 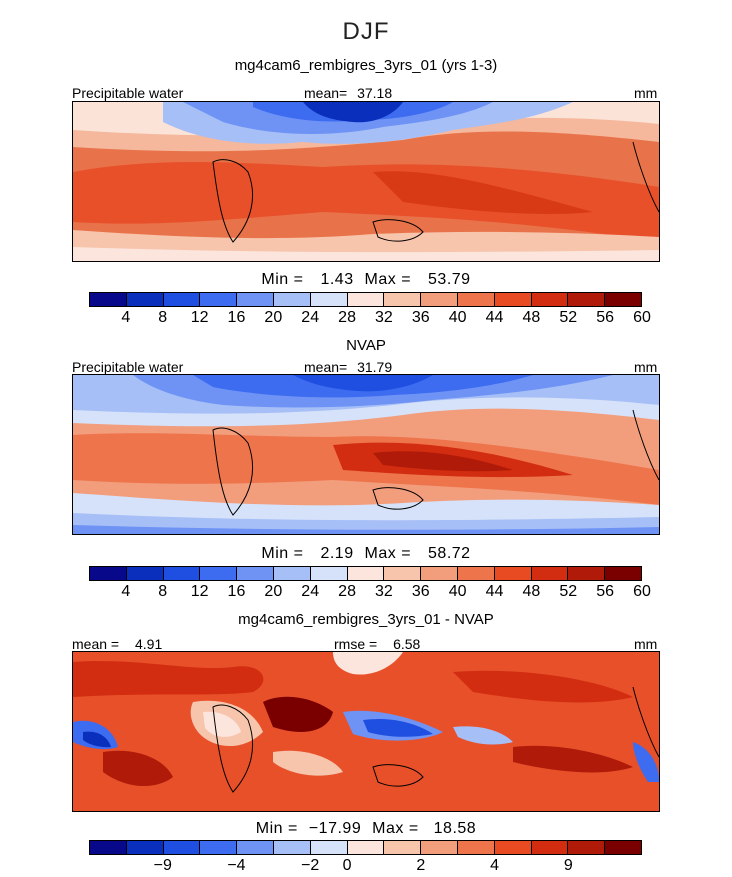 I want to click on panel2-mean: mean= 31.79, so click(x=348, y=367).